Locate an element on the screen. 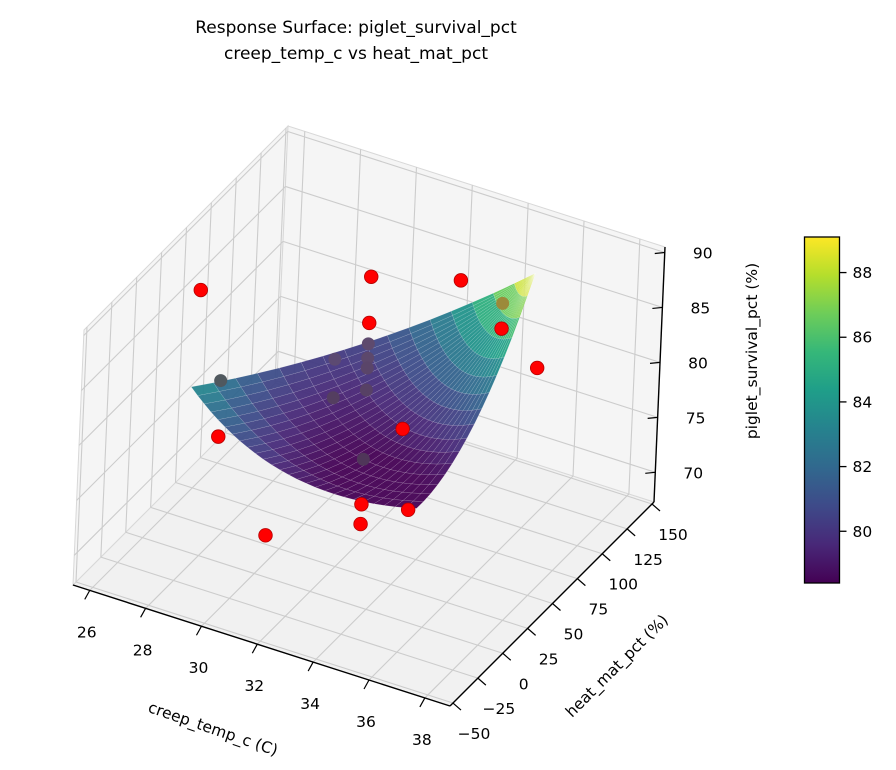  figure-title-line1: Response Surface: piglet_survival_pct is located at coordinates (356, 28).